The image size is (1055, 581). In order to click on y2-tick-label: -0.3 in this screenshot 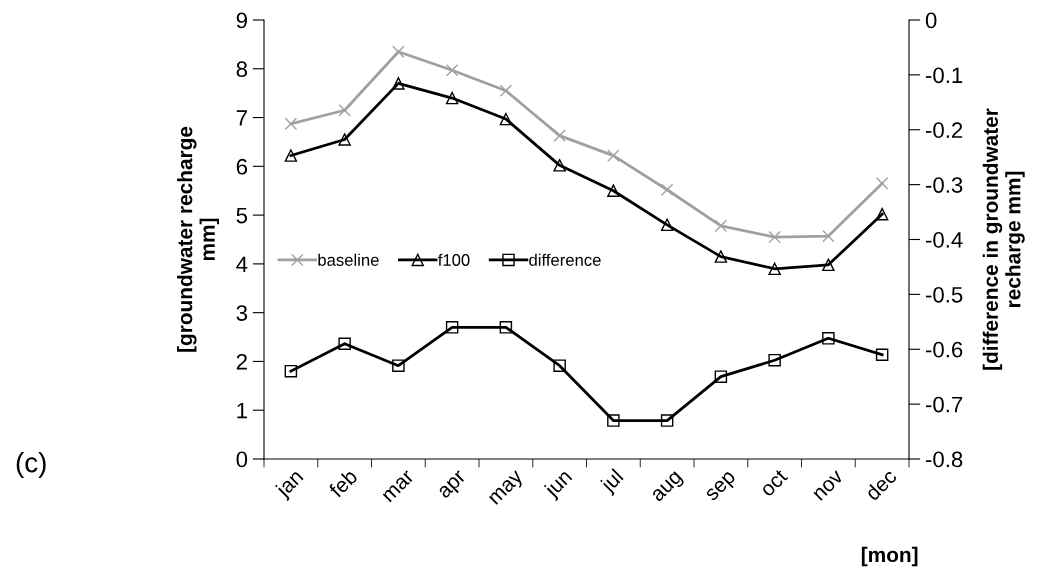, I will do `click(944, 185)`.